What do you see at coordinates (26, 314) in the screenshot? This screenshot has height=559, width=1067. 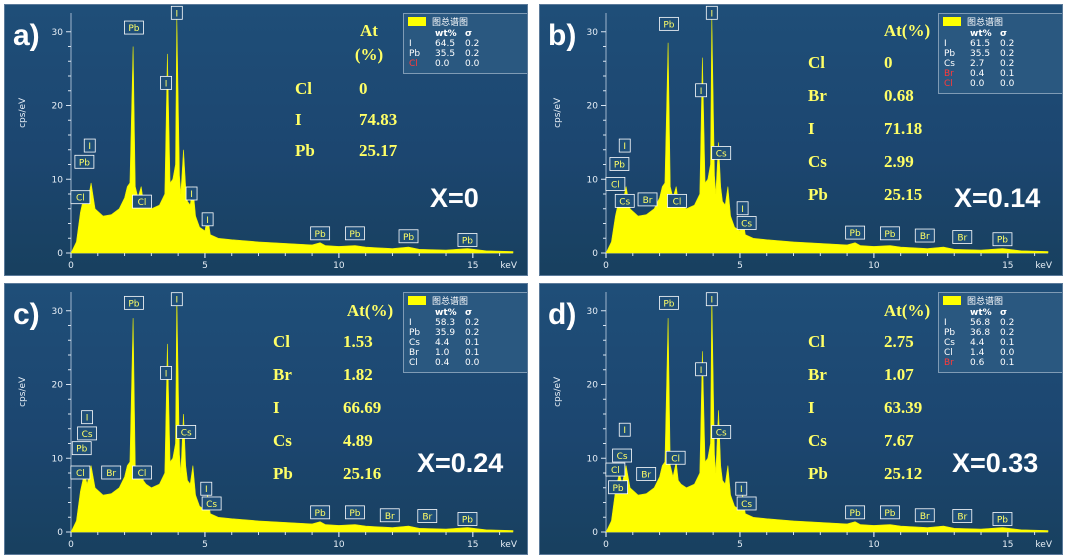 I see `panel-label: c)` at bounding box center [26, 314].